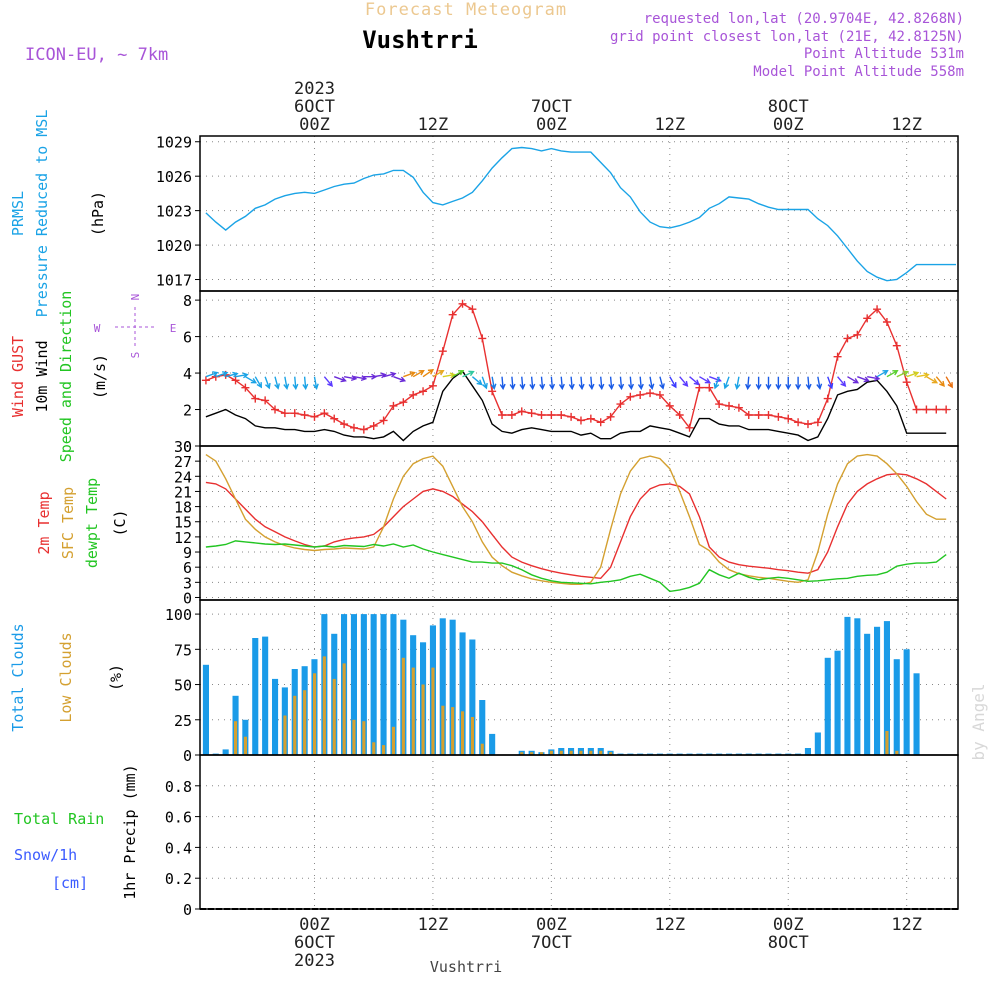 Image resolution: width=1000 pixels, height=1004 pixels. I want to click on top-time-label: 7OCT, so click(551, 107).